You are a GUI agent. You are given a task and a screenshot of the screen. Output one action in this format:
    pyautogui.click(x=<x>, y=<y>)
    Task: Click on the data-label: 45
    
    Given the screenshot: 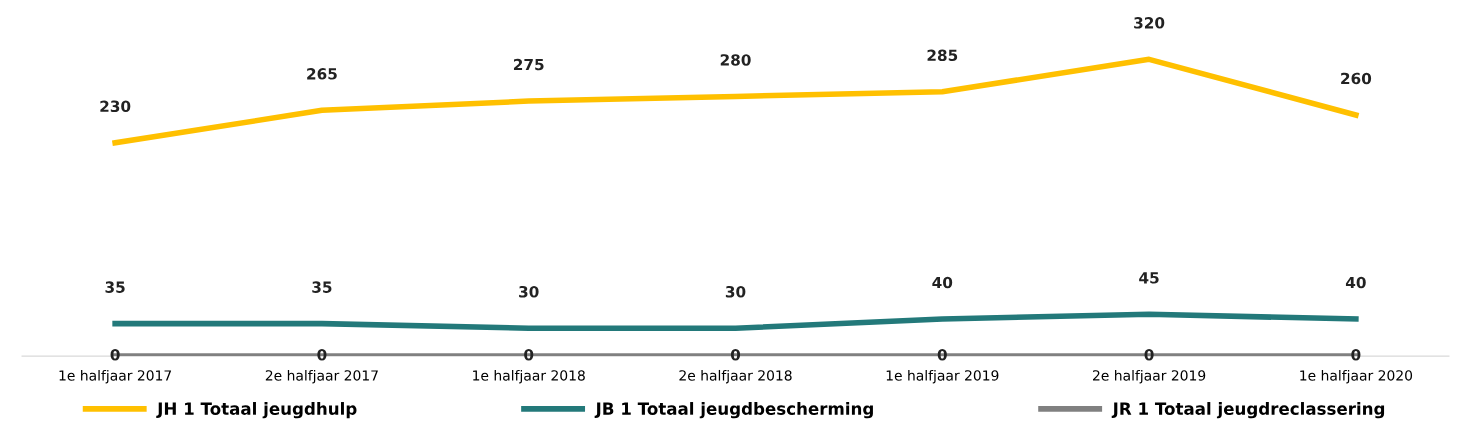 What is the action you would take?
    pyautogui.click(x=1149, y=278)
    